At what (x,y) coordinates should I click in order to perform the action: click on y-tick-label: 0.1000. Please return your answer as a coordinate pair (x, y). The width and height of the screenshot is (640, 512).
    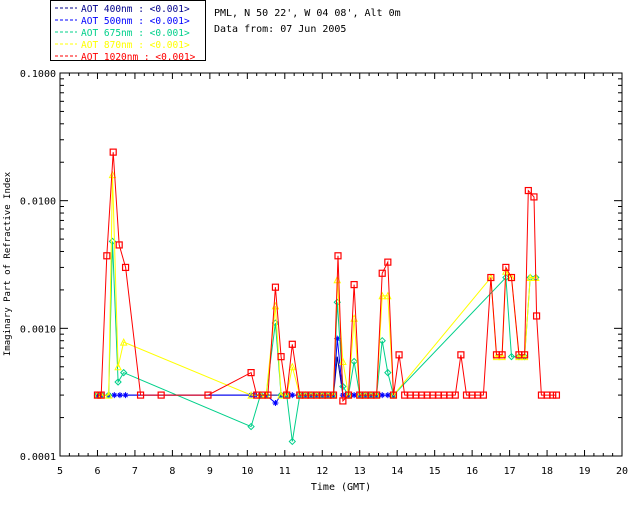
    Looking at the image, I should click on (38, 74).